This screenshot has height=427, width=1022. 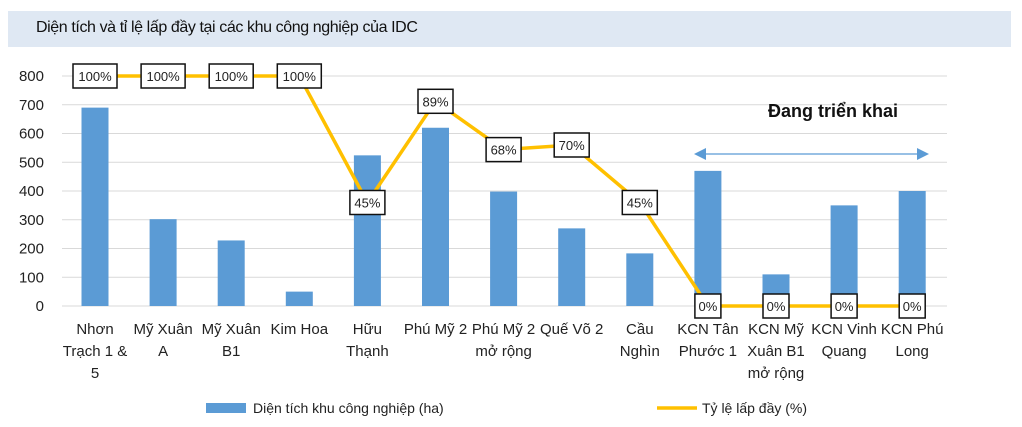 I want to click on y-tick-label: 200, so click(x=31, y=249).